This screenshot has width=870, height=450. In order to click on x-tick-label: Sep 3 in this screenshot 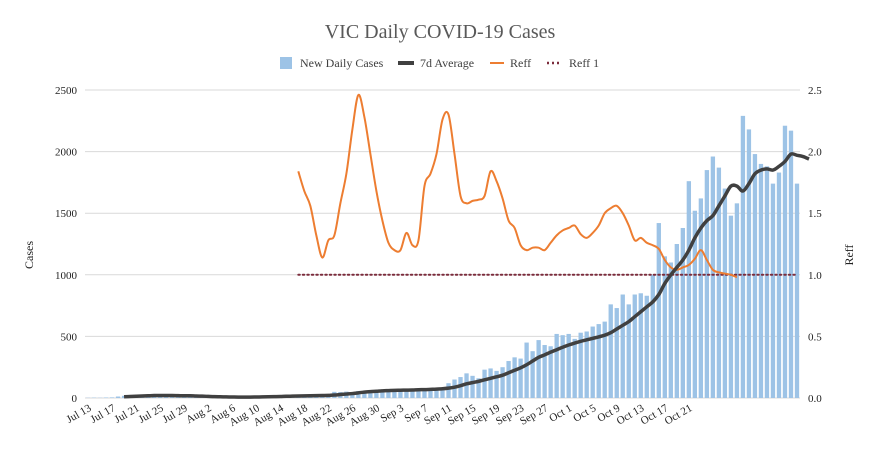, I will do `click(393, 413)`.